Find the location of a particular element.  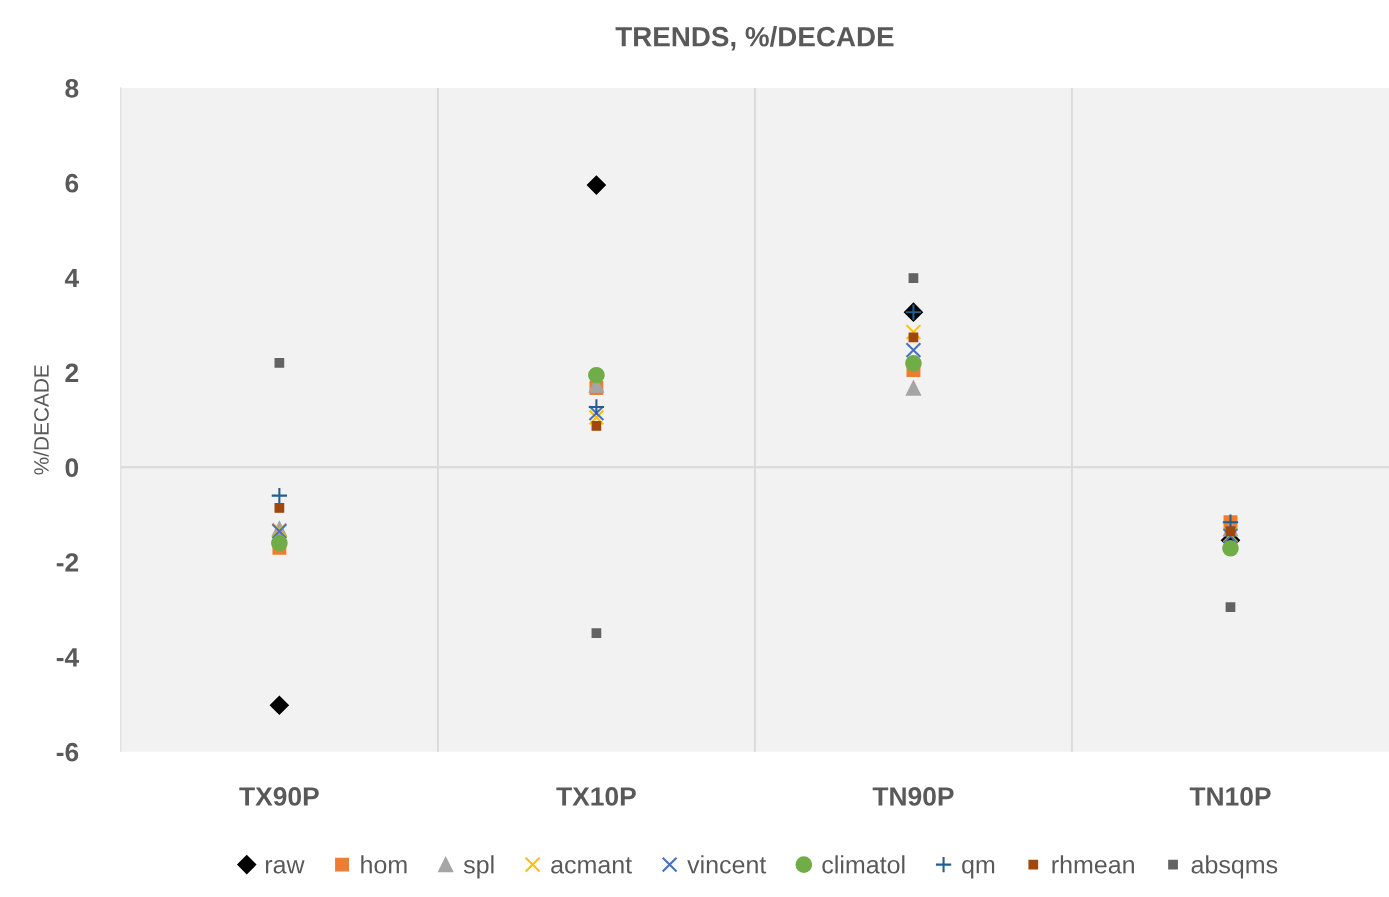

y-tick-label: 4 is located at coordinates (72, 278).